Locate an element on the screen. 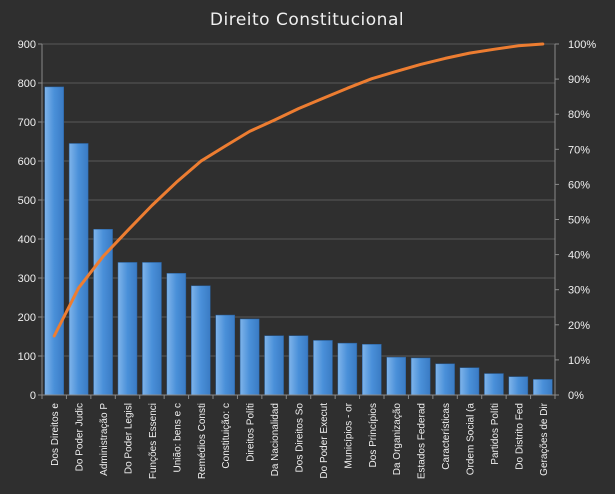  y-tick-label: 700 is located at coordinates (27, 123).